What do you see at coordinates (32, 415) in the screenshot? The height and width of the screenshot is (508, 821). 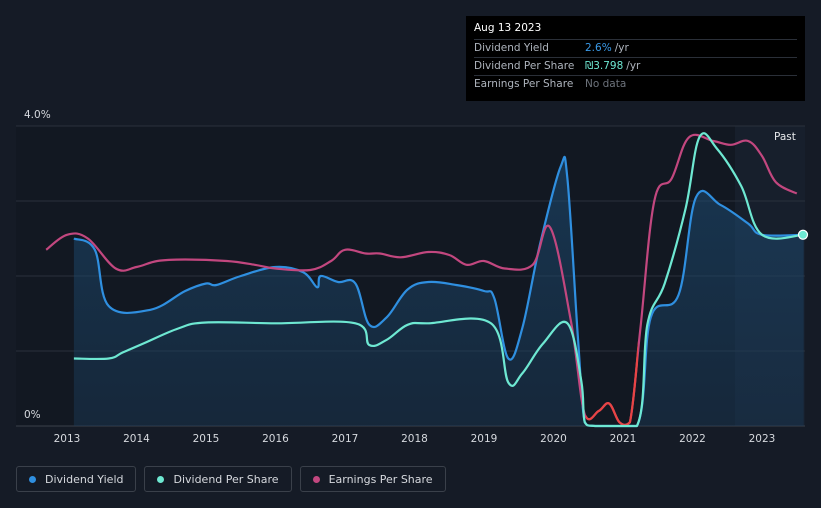 I see `y-axis-bottom-label: 0%` at bounding box center [32, 415].